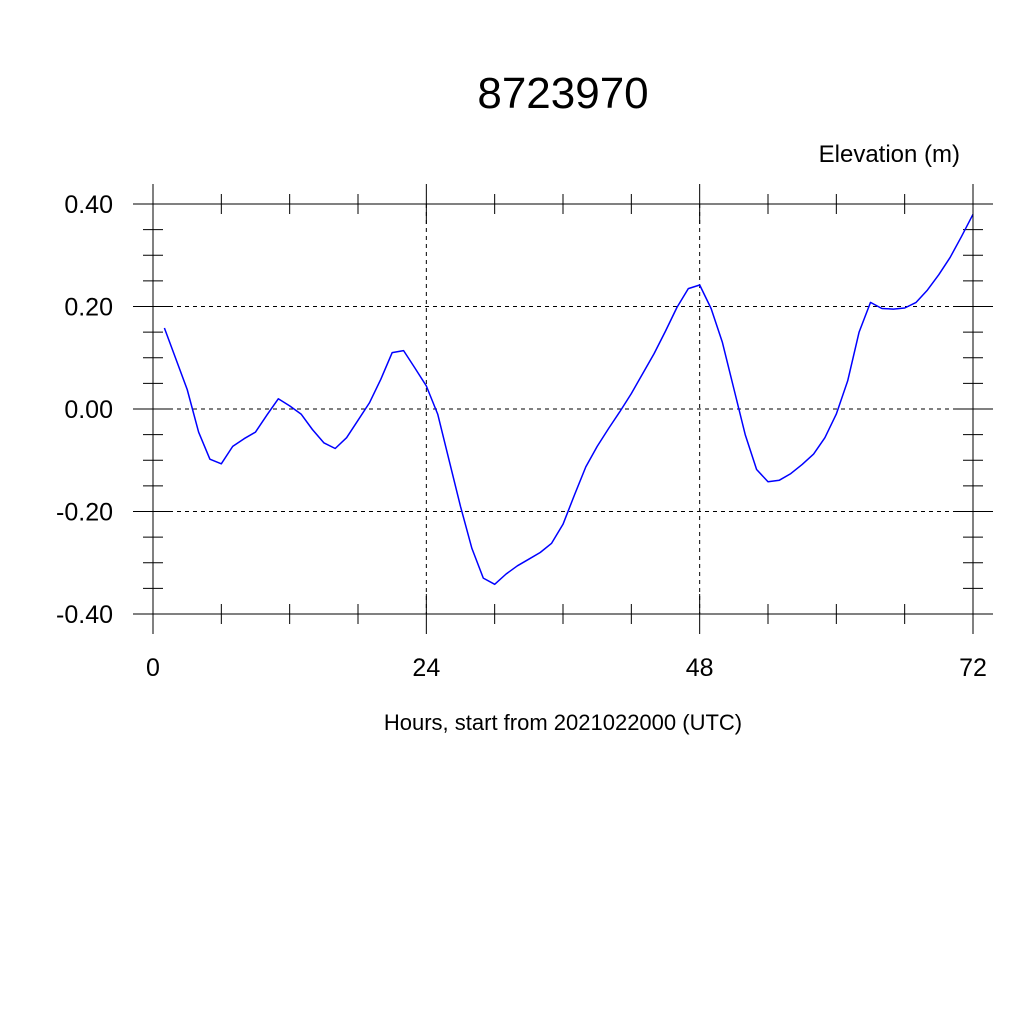  What do you see at coordinates (153, 668) in the screenshot?
I see `x-tick-label-0: 0` at bounding box center [153, 668].